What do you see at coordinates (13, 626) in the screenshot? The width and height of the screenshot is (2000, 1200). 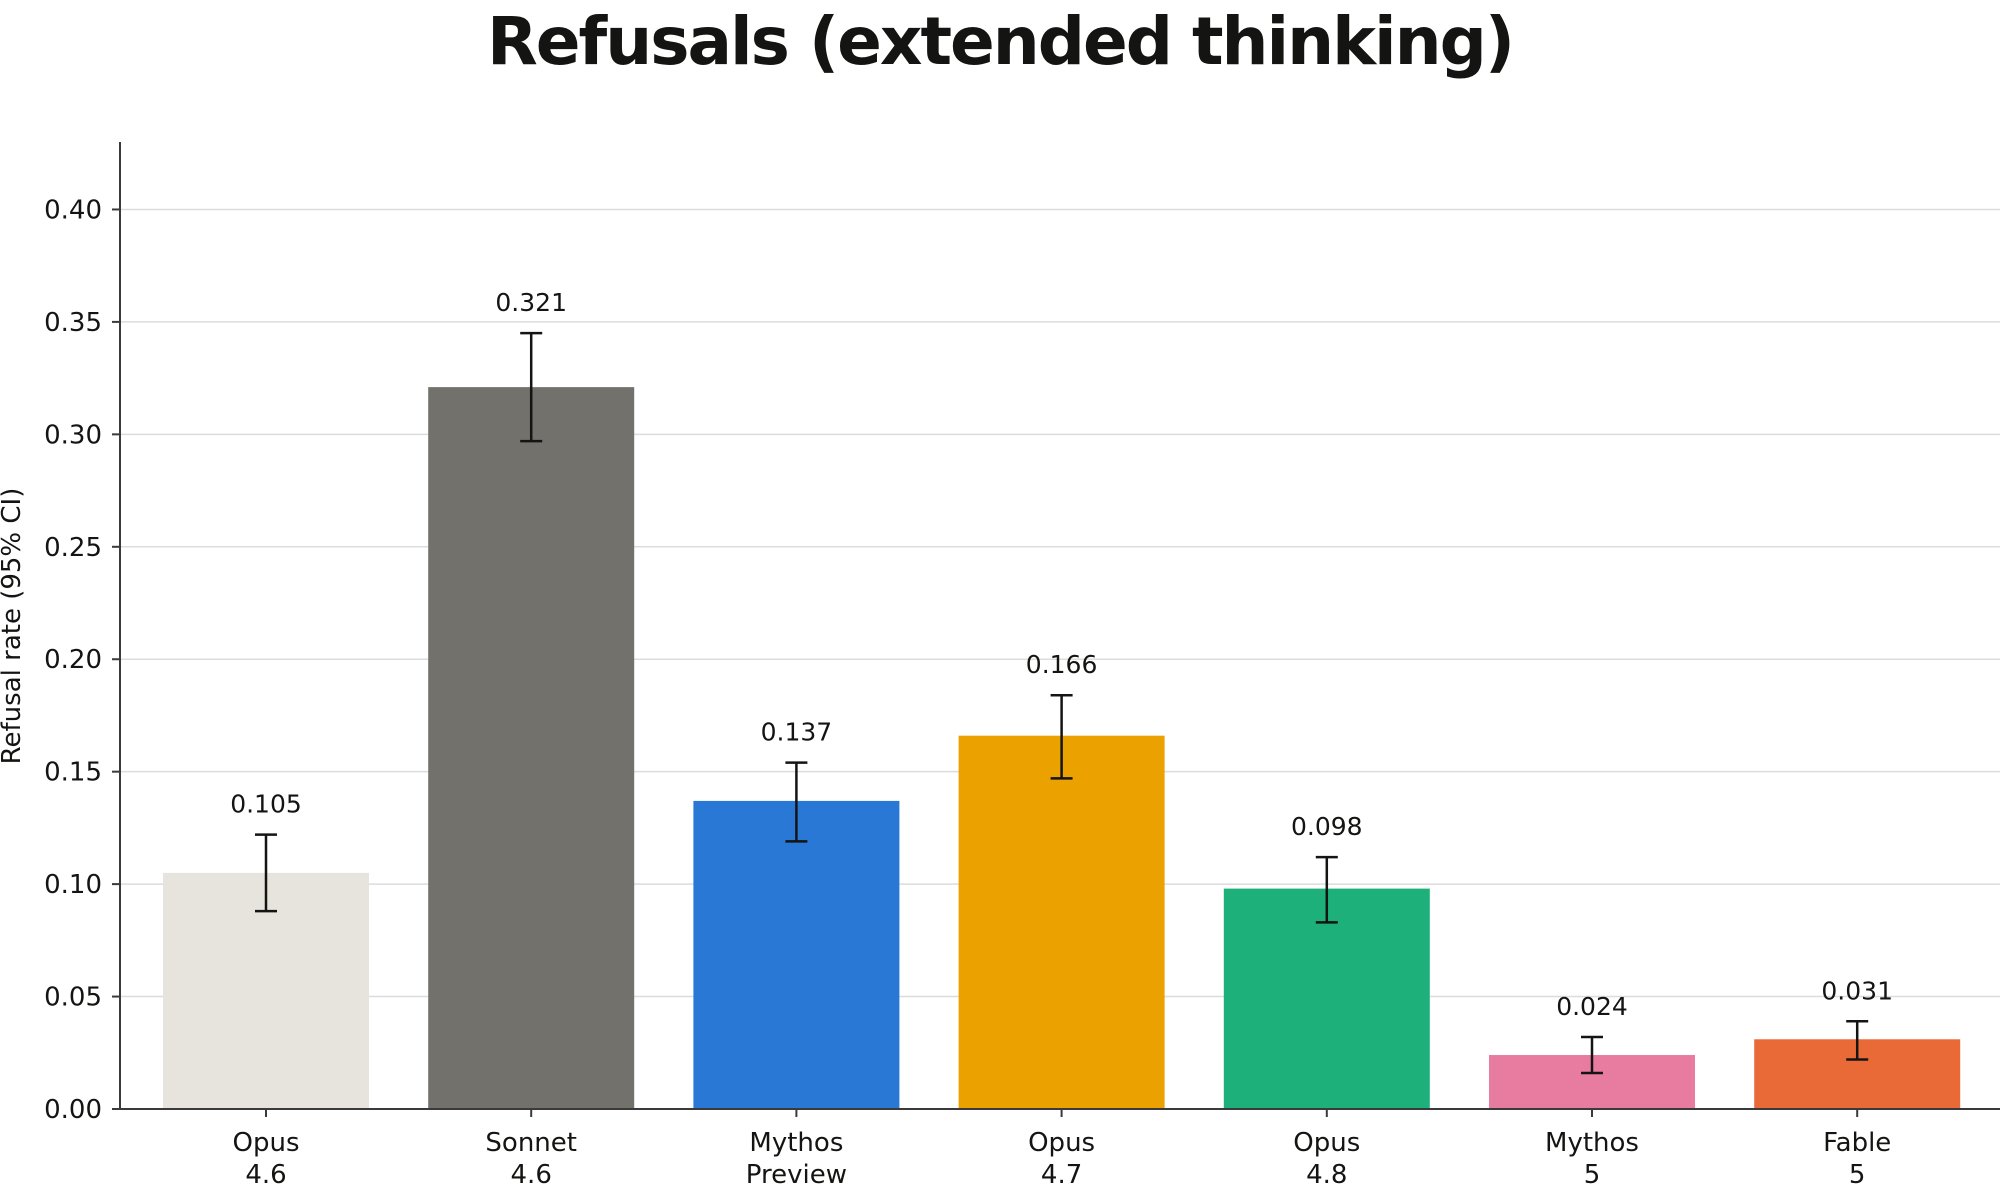 I see `y-axis-label: Refusal rate (95% CI)` at bounding box center [13, 626].